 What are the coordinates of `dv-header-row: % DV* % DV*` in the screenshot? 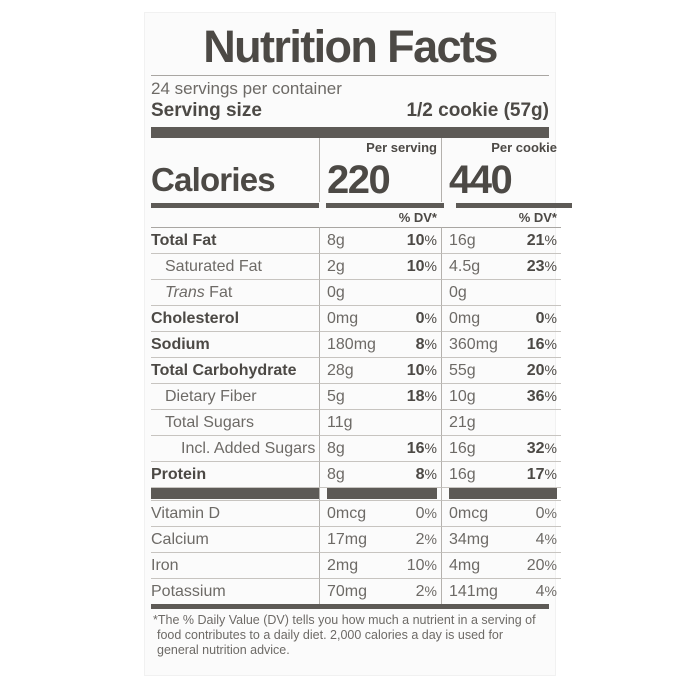 It's located at (354, 217).